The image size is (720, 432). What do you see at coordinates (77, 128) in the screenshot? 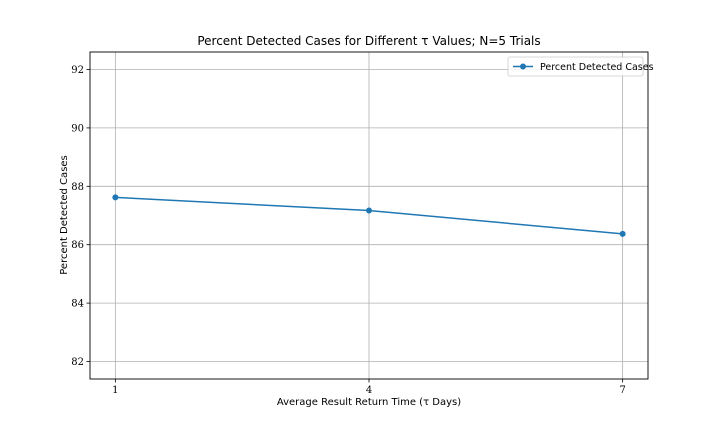
I see `y-tick-label: 90` at bounding box center [77, 128].